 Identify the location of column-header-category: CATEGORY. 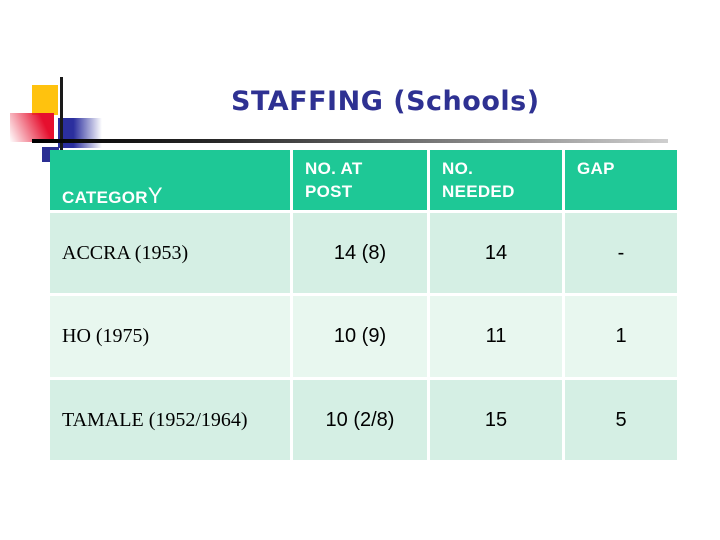
(170, 180).